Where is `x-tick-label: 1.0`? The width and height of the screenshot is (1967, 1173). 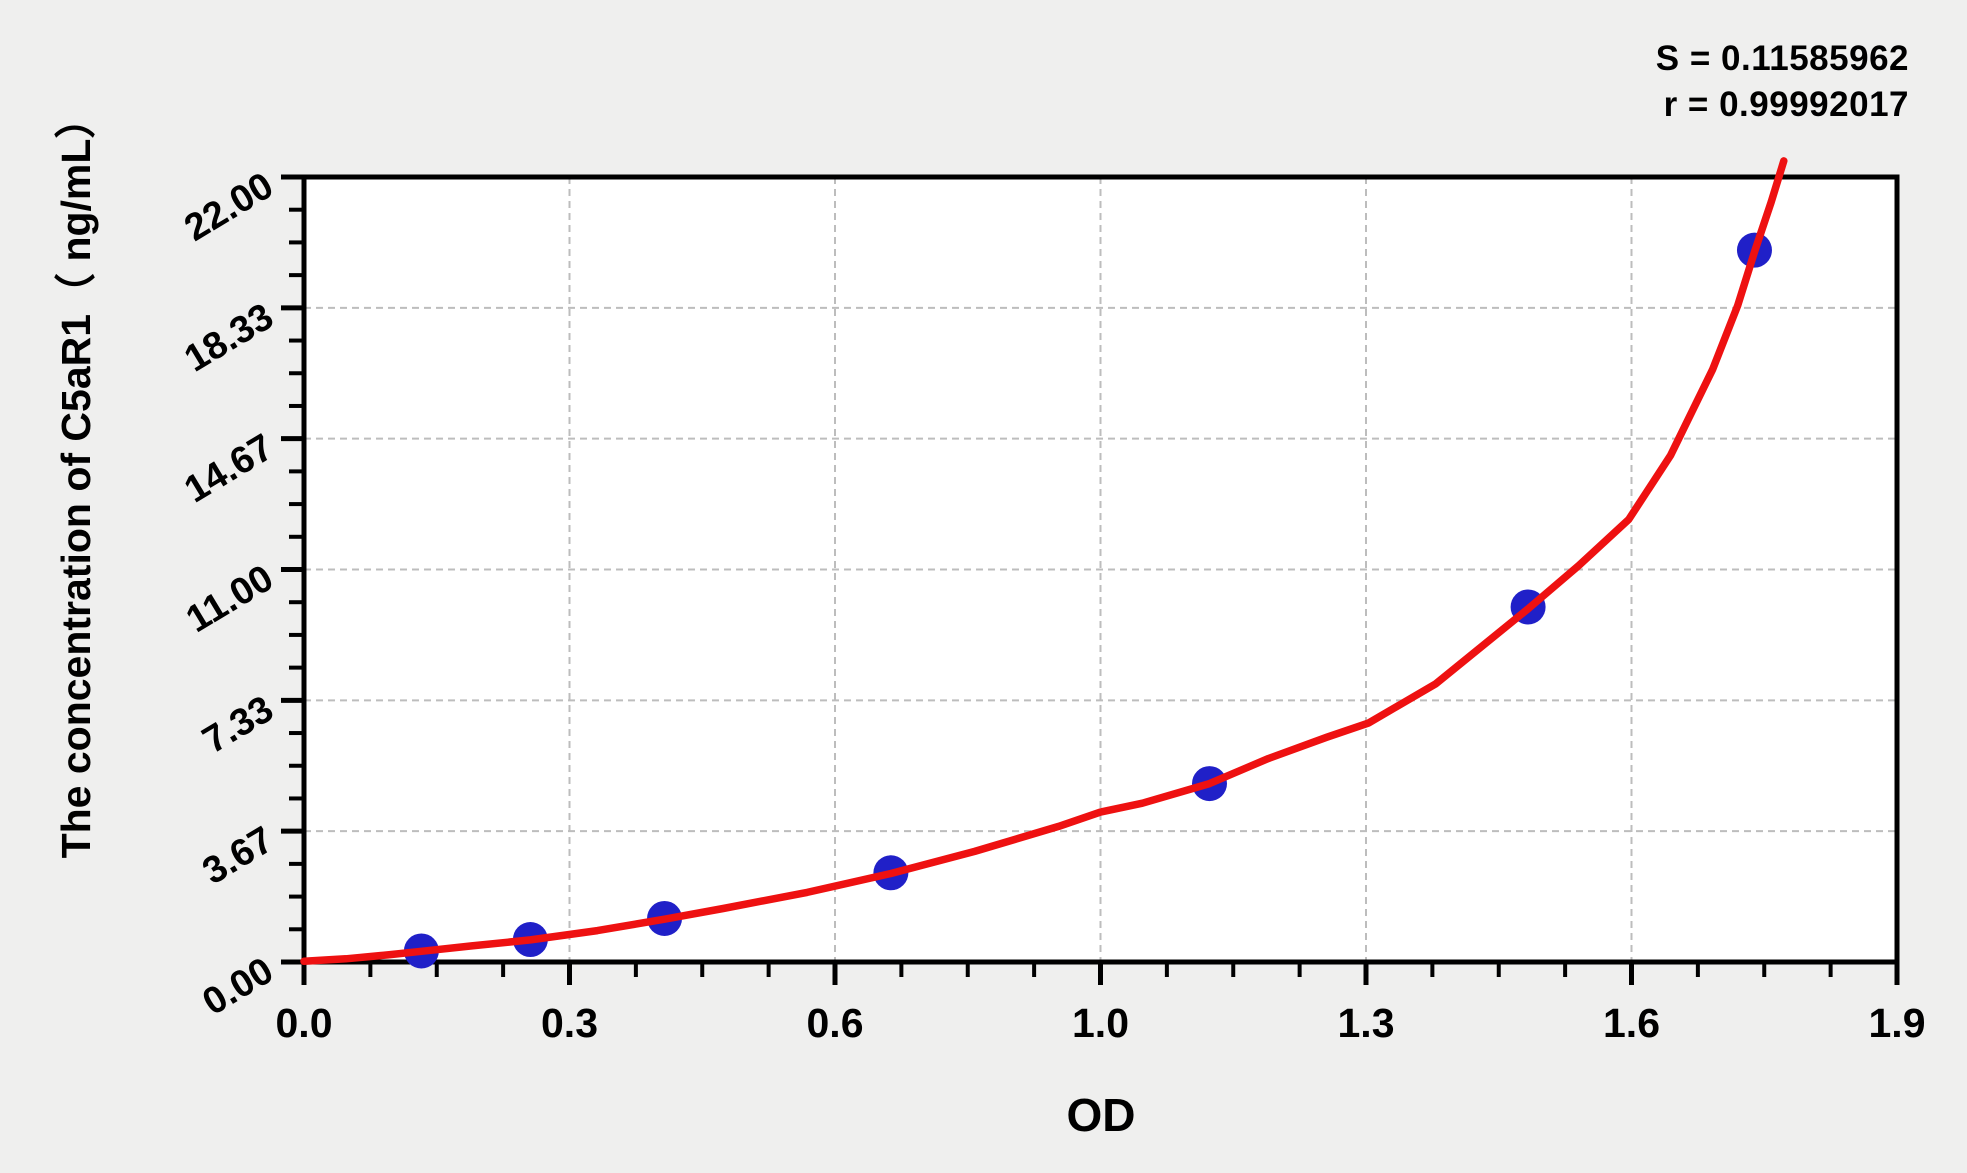 x-tick-label: 1.0 is located at coordinates (1100, 1023).